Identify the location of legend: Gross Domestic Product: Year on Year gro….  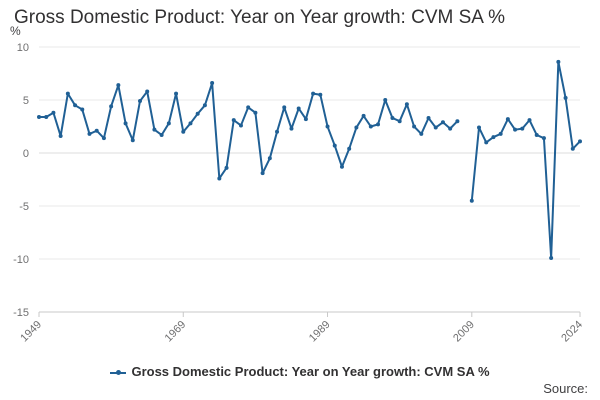
(300, 371).